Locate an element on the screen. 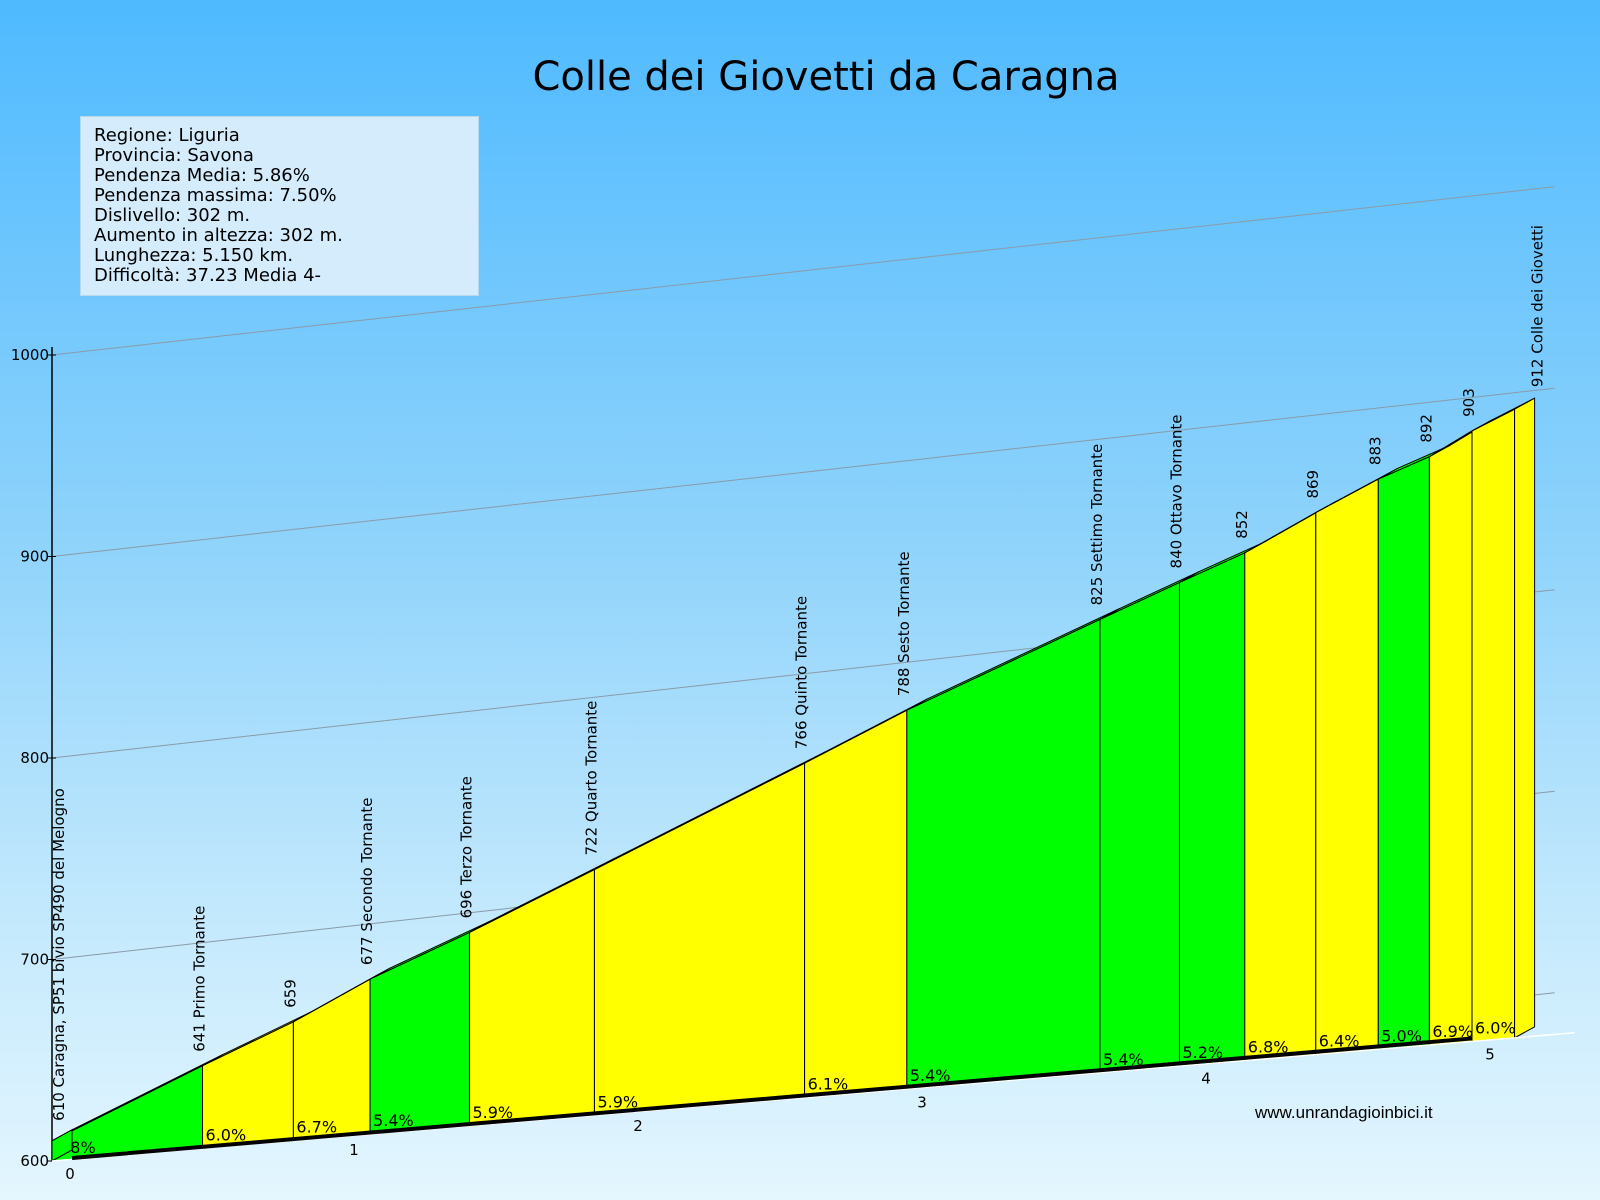  chart-title: Colle dei Giovetti da Caragna is located at coordinates (825, 77).